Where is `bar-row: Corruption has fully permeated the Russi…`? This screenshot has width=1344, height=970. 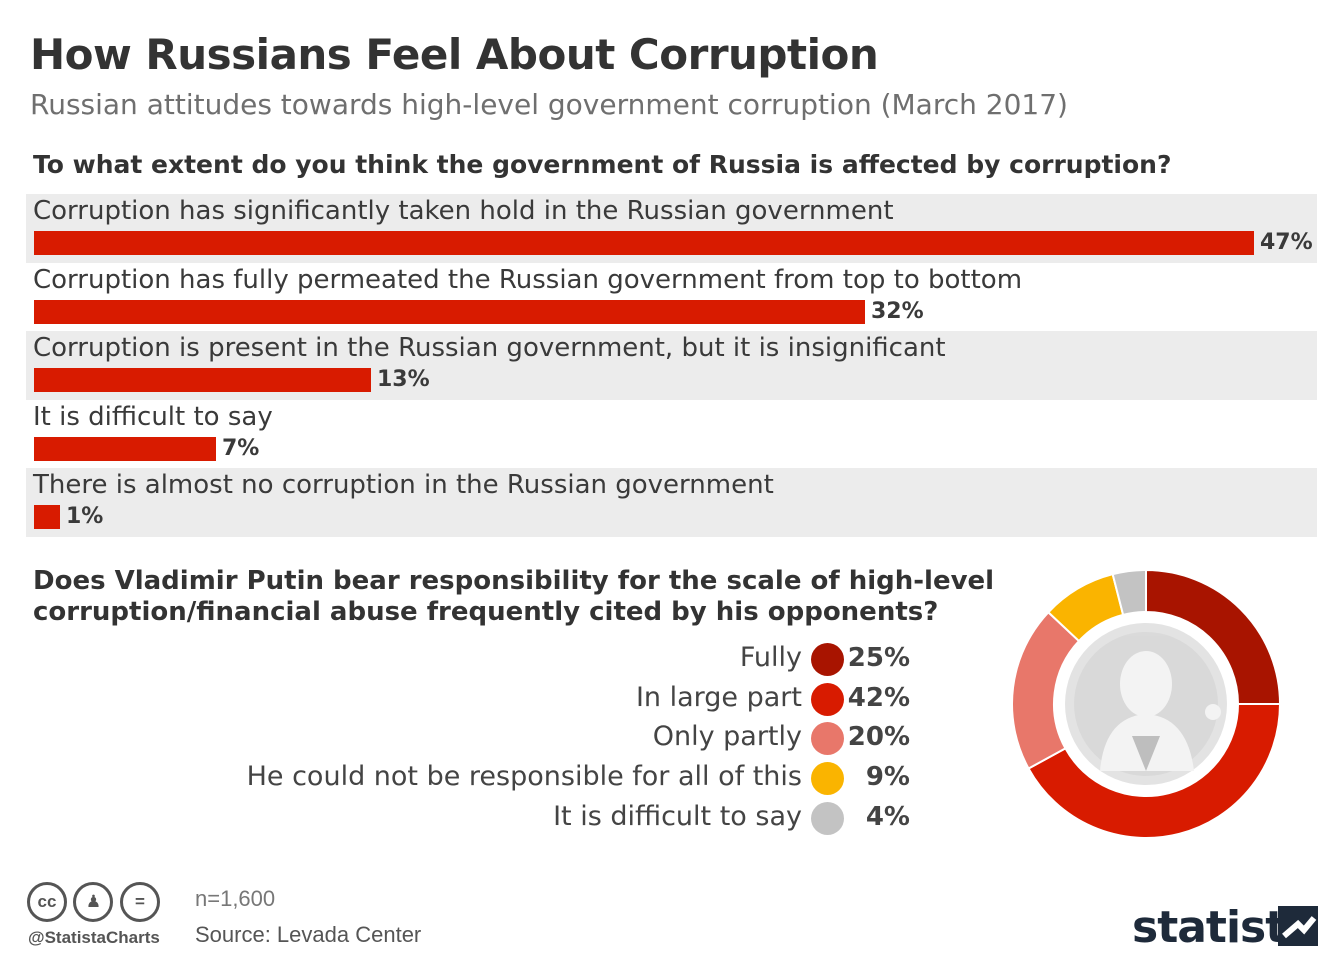
bar-row: Corruption has fully permeated the Russi… is located at coordinates (671, 297).